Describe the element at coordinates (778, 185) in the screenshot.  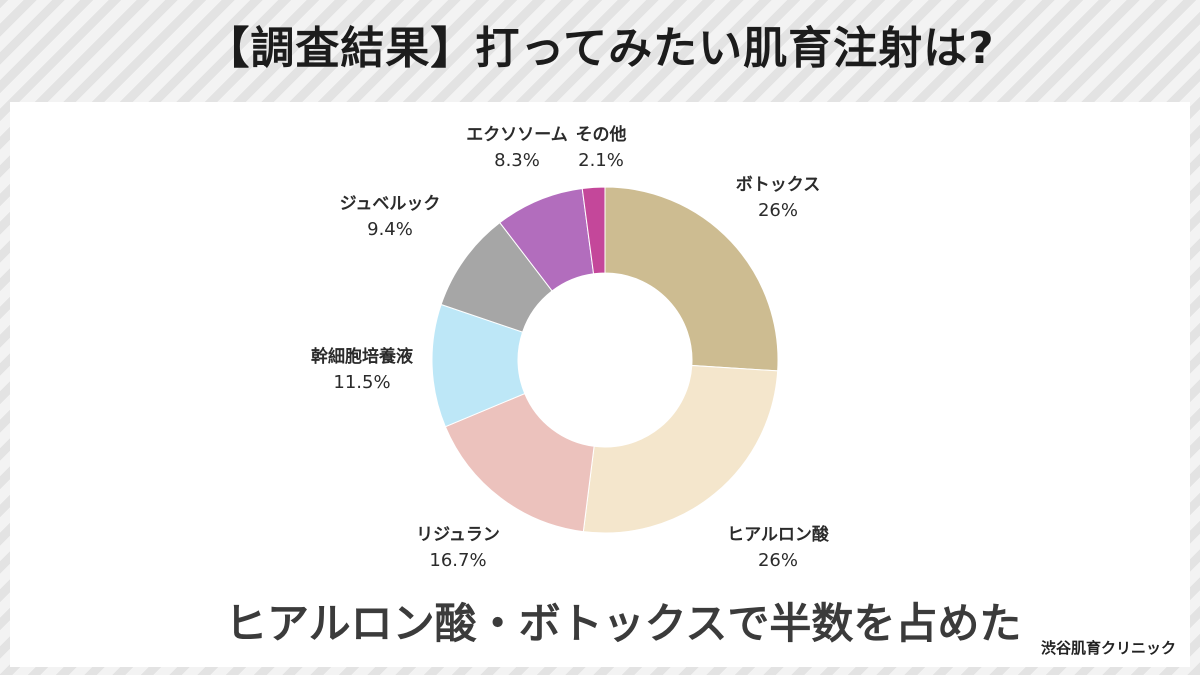
I see `slice-label-0: ボトックス` at that location.